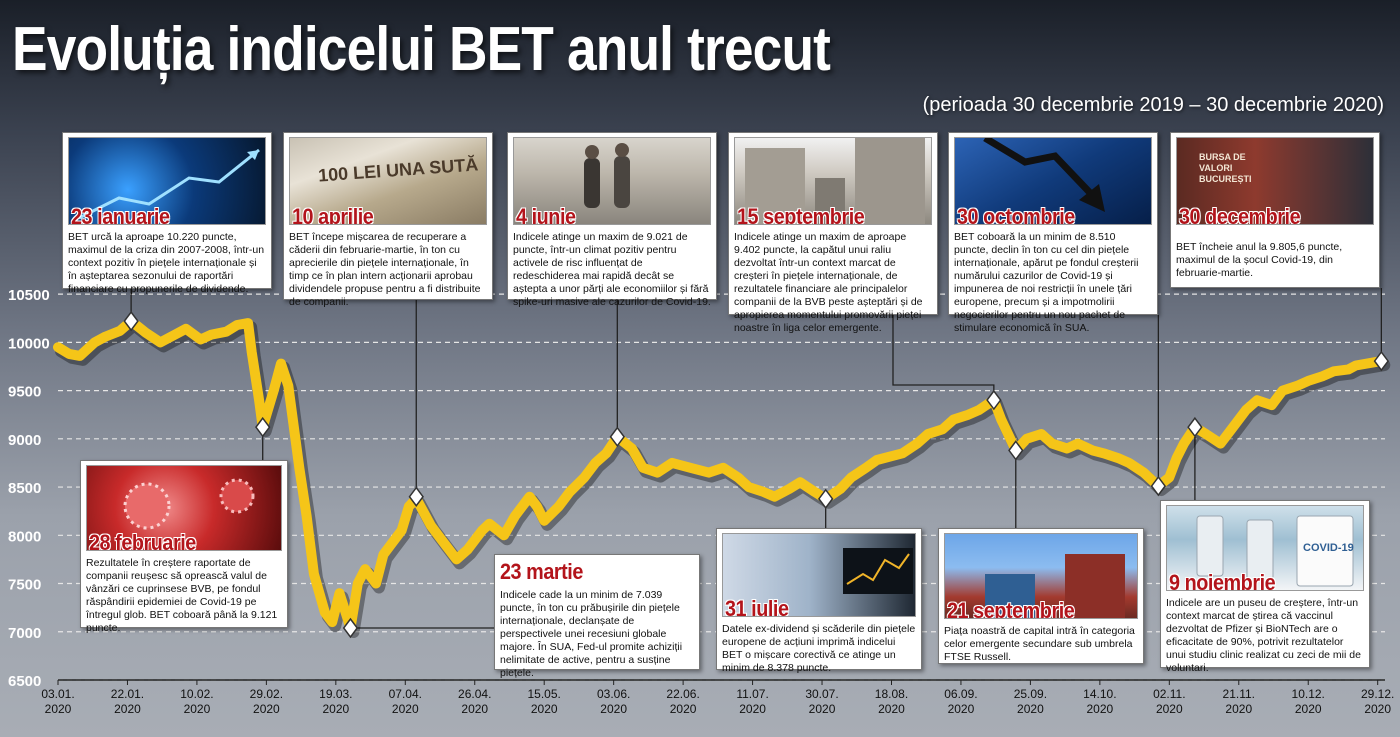  What do you see at coordinates (1308, 701) in the screenshot?
I see `x-tick-label: 10.12. 2020` at bounding box center [1308, 701].